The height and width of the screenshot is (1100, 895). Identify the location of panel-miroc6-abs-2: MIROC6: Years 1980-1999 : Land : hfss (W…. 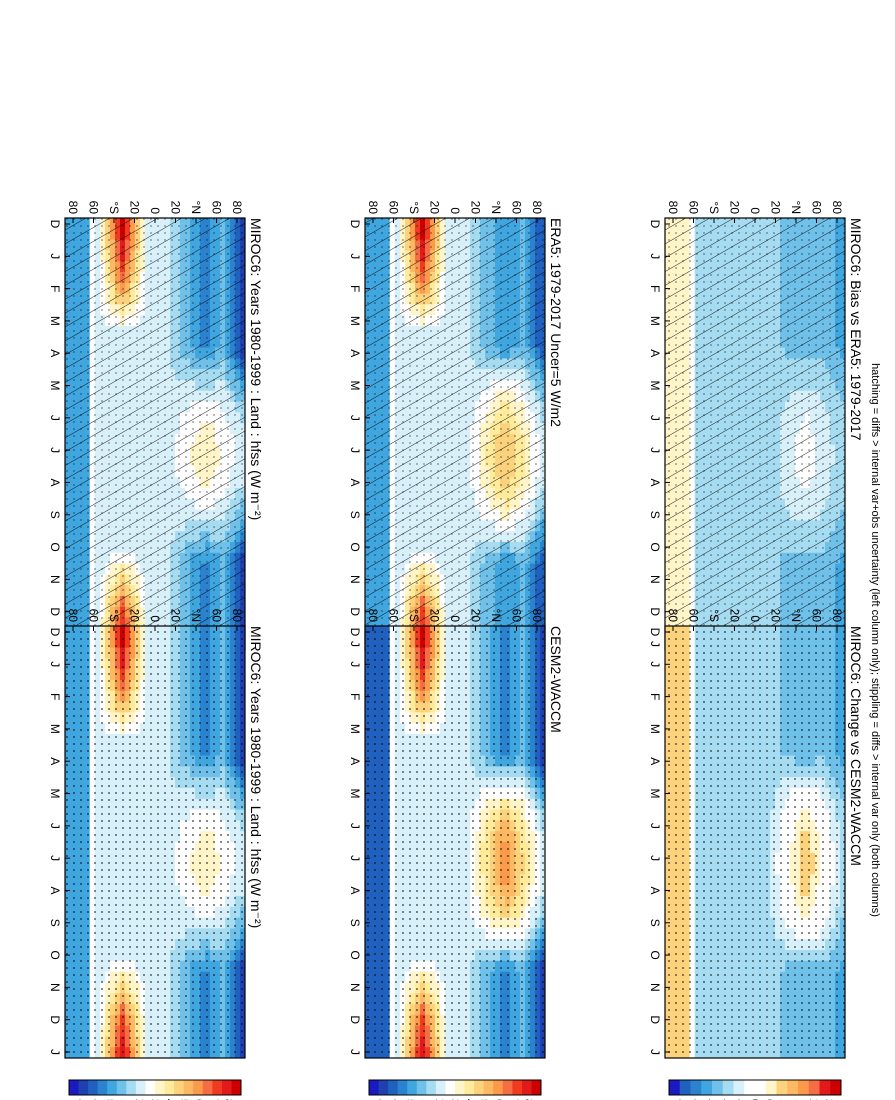
(156, 854).